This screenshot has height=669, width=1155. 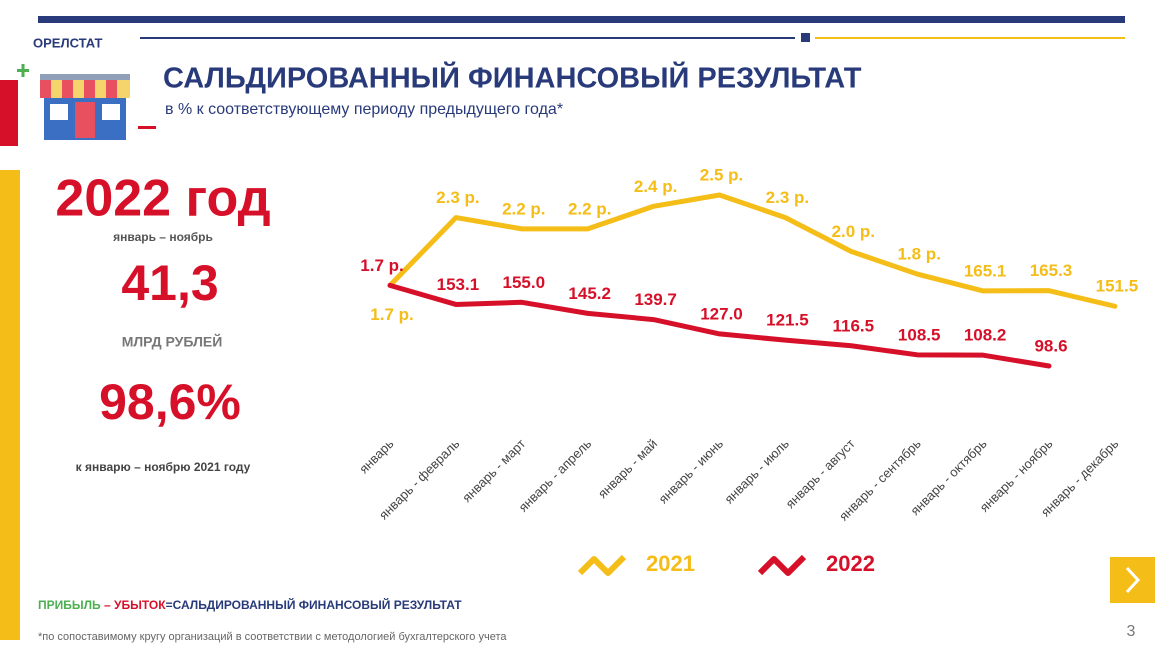 I want to click on x-tick-label: январь, so click(x=376, y=456).